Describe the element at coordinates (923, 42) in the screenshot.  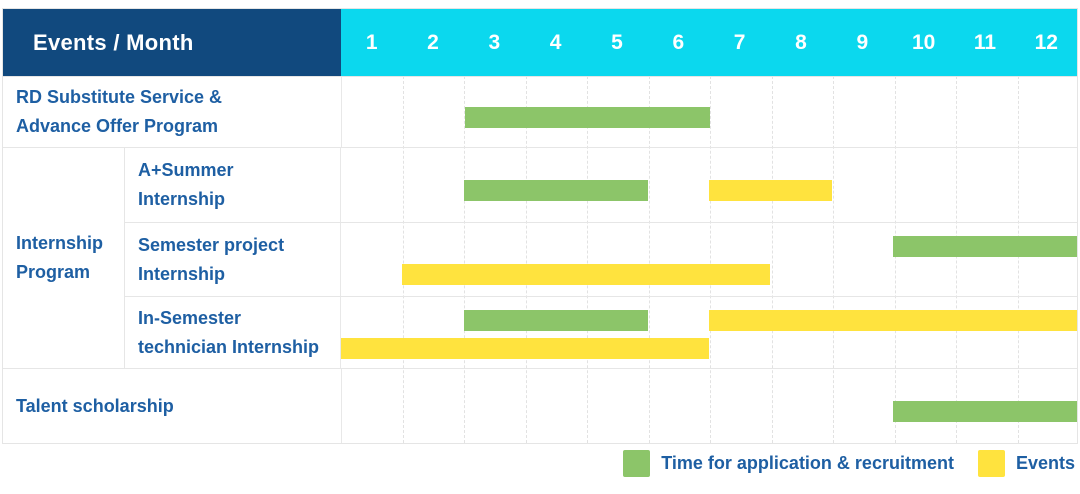
I see `month-header-10: 10` at that location.